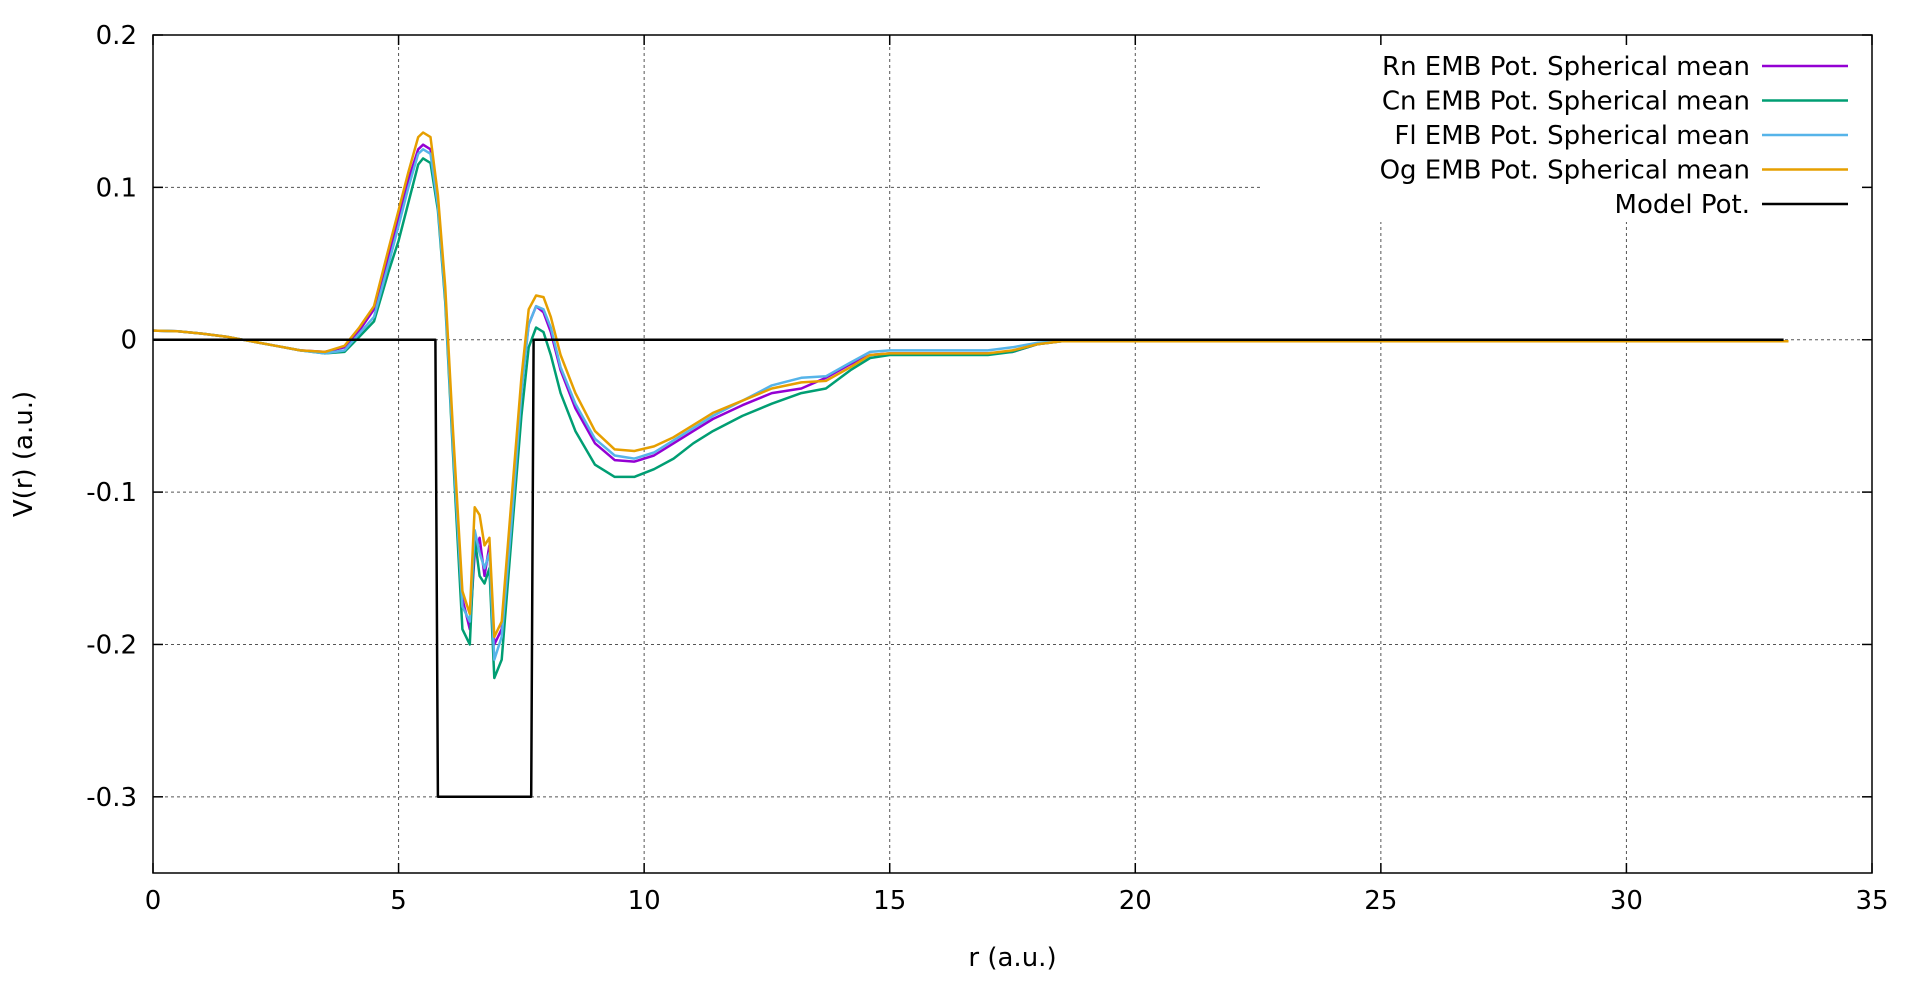 The width and height of the screenshot is (1918, 984). What do you see at coordinates (111, 798) in the screenshot?
I see `y-tick-label: -0.3` at bounding box center [111, 798].